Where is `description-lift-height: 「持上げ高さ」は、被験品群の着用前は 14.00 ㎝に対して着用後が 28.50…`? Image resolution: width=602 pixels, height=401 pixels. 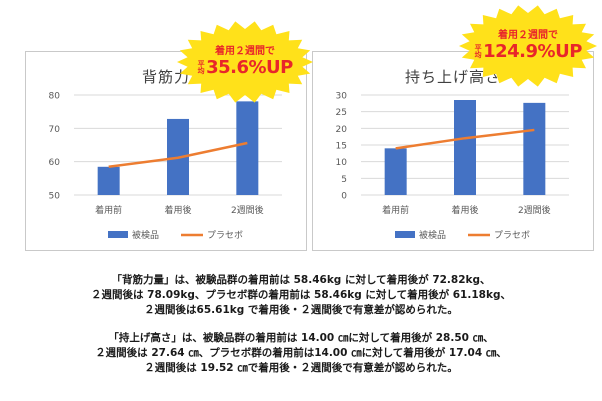
description-lift-height: 「持上げ高さ」は、被験品群の着用前は 14.00 ㎝に対して着用後が 28.50… is located at coordinates (301, 353).